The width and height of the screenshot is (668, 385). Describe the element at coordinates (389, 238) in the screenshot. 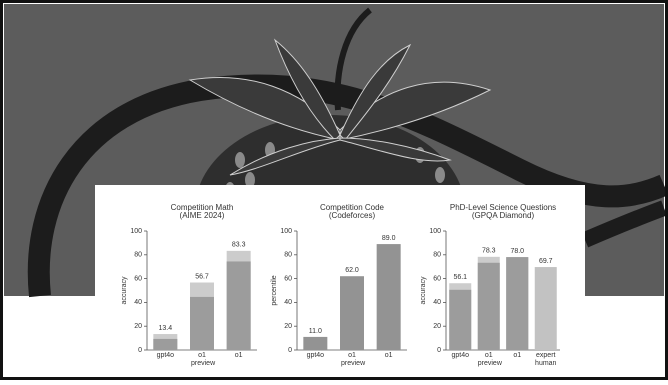

I see `value-label: 89.0` at that location.